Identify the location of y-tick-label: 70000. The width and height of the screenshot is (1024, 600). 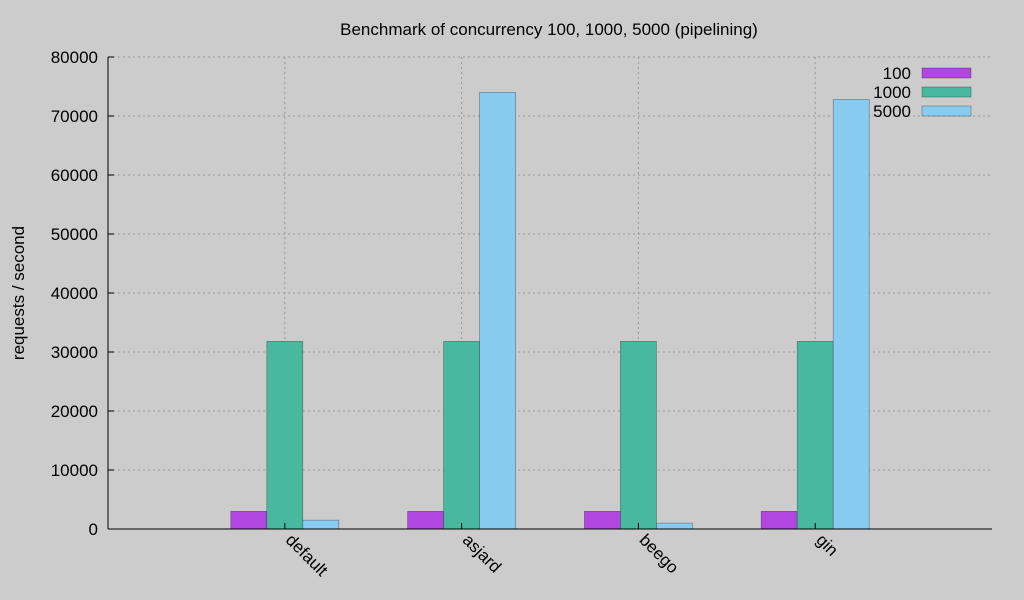
(74, 116).